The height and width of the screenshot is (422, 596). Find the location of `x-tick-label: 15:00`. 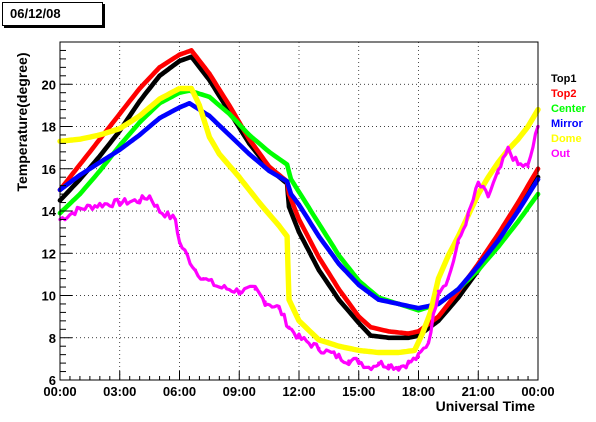

x-tick-label: 15:00 is located at coordinates (358, 391).